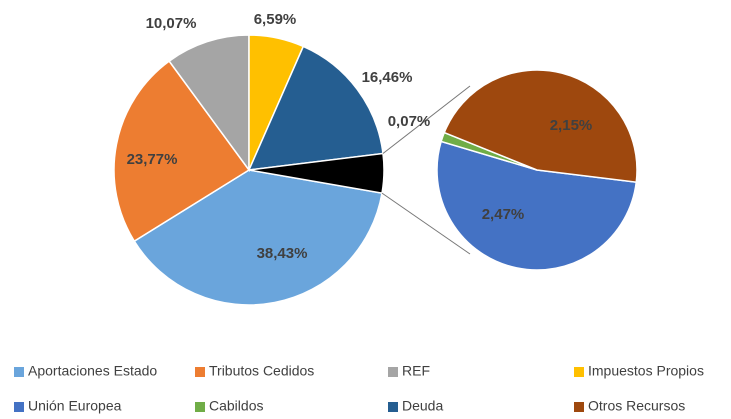  What do you see at coordinates (387, 77) in the screenshot?
I see `data-label: 16,46%` at bounding box center [387, 77].